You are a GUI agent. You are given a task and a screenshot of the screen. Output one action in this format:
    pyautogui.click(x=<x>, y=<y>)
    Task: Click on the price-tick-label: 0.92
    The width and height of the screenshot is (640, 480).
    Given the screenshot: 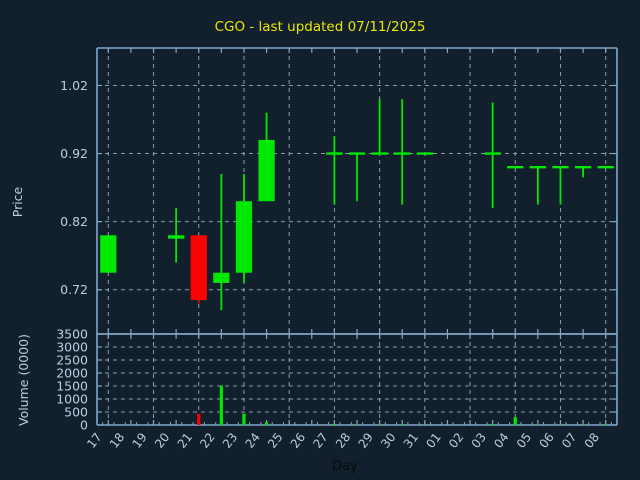 What is the action you would take?
    pyautogui.click(x=74, y=153)
    